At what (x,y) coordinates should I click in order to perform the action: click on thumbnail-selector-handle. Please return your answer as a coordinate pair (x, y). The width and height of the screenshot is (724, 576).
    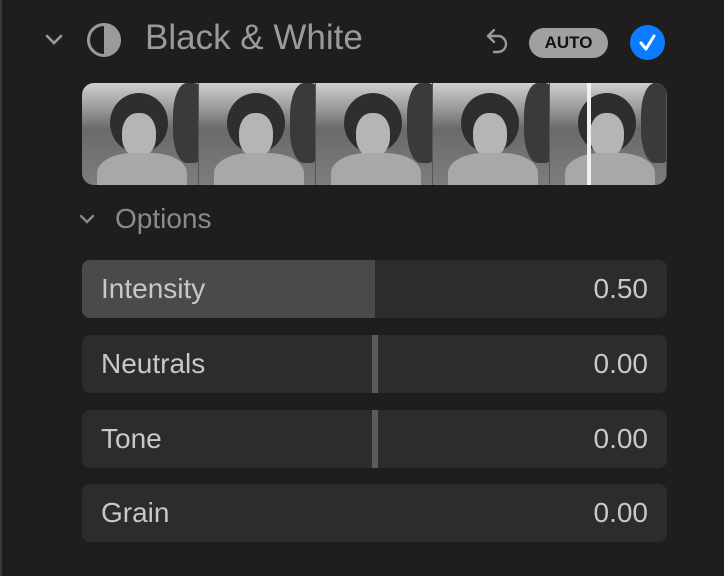
    Looking at the image, I should click on (589, 134).